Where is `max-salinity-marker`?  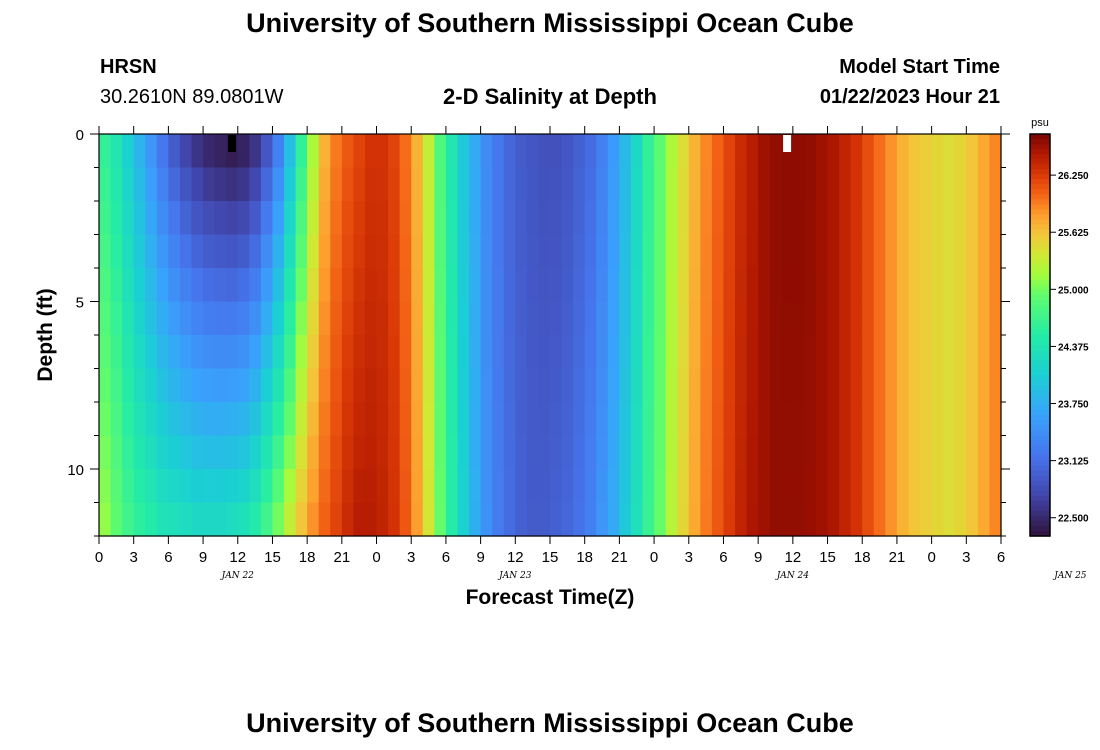
max-salinity-marker is located at coordinates (787, 143).